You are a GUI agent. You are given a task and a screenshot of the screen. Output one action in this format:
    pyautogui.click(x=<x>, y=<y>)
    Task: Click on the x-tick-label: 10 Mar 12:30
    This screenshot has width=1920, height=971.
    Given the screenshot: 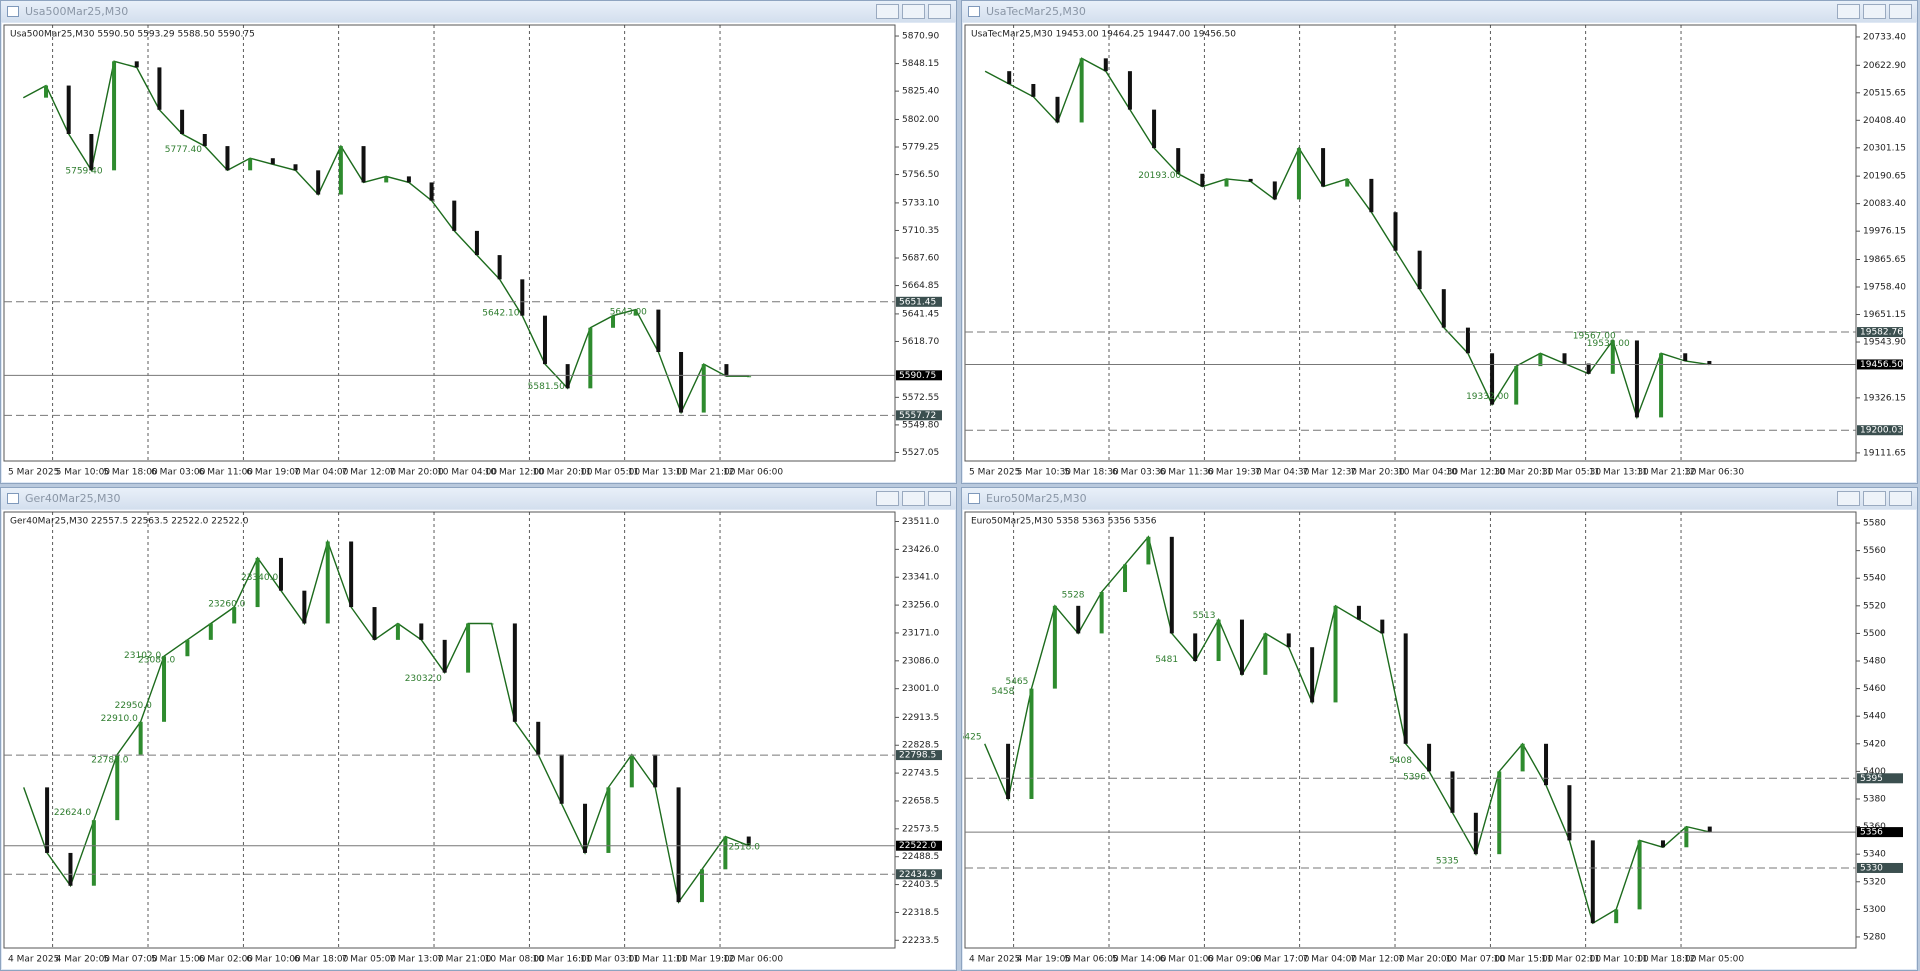 What is the action you would take?
    pyautogui.click(x=1476, y=473)
    